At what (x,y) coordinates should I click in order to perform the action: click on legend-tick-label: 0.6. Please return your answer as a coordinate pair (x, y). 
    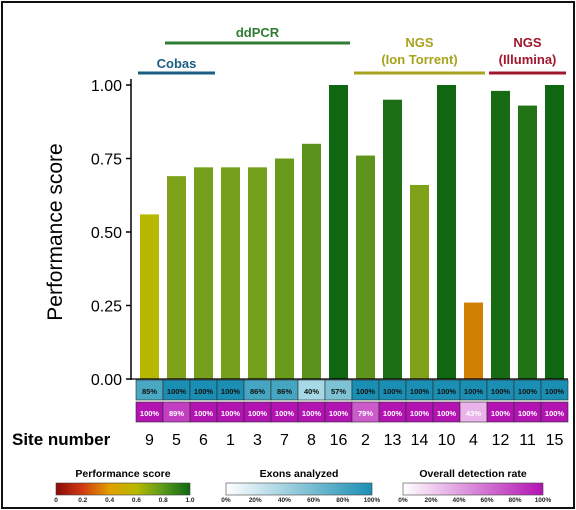
    Looking at the image, I should click on (136, 500).